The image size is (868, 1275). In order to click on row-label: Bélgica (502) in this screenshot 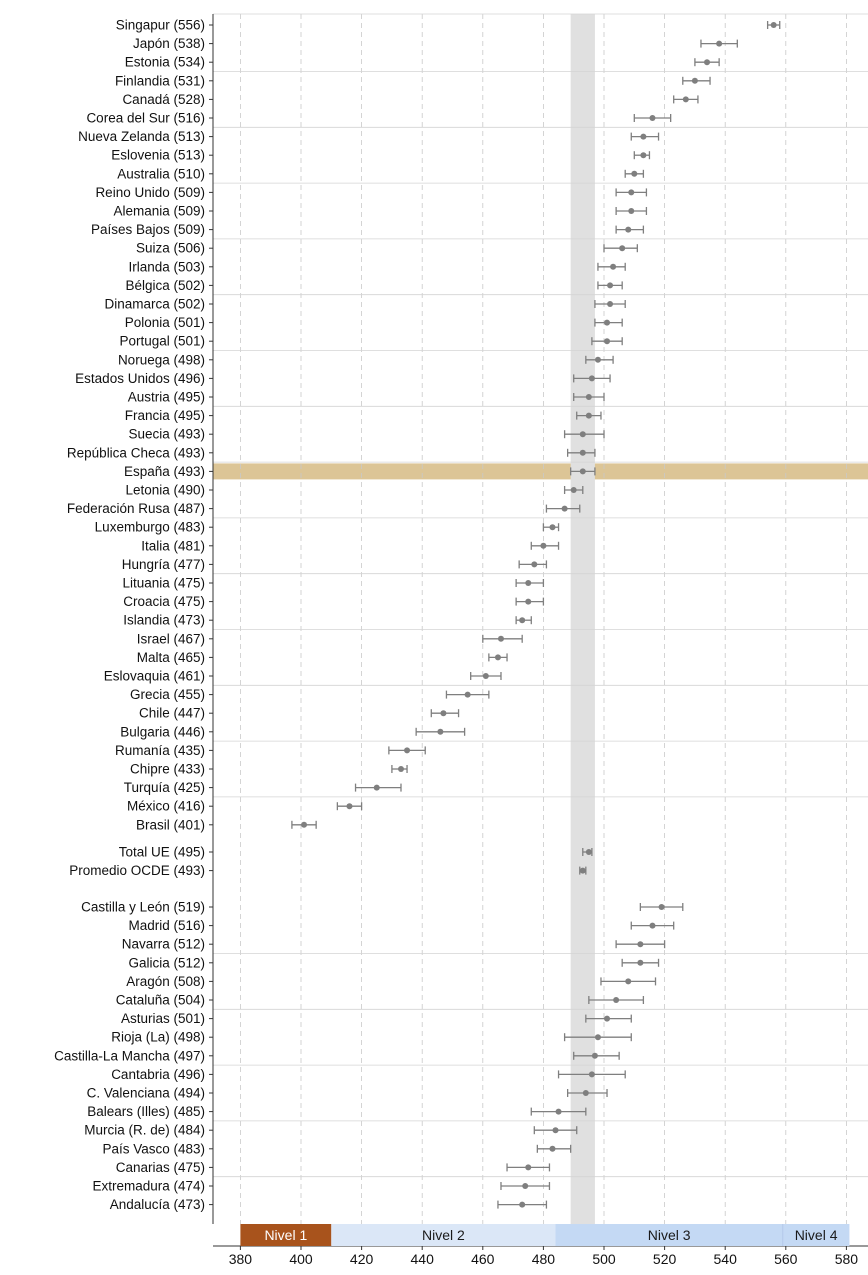, I will do `click(165, 285)`.